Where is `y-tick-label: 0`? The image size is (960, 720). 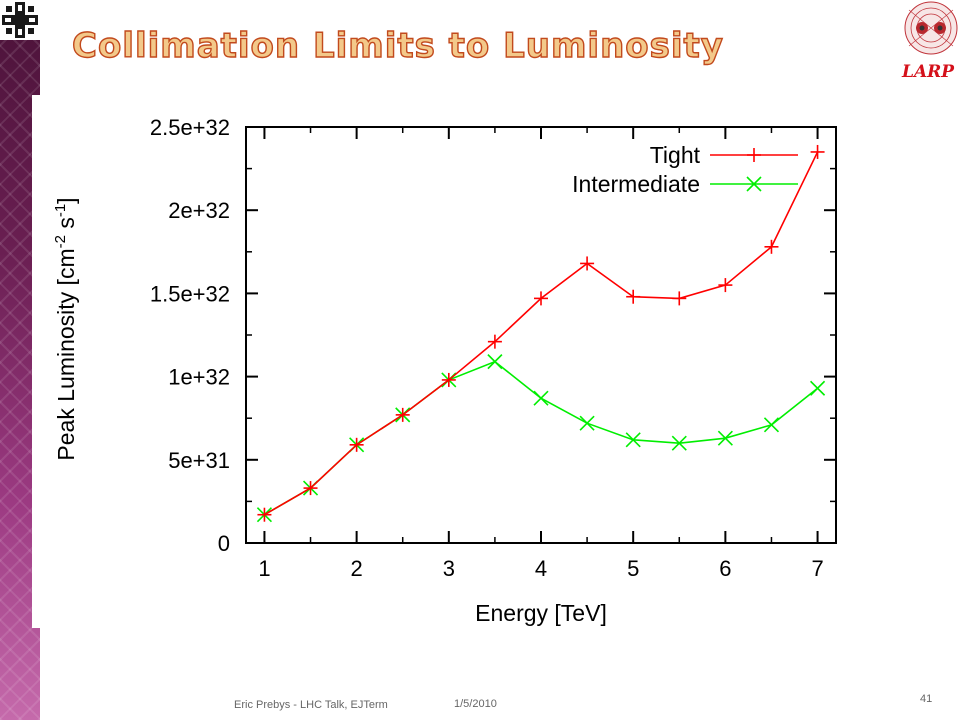
y-tick-label: 0 is located at coordinates (224, 543).